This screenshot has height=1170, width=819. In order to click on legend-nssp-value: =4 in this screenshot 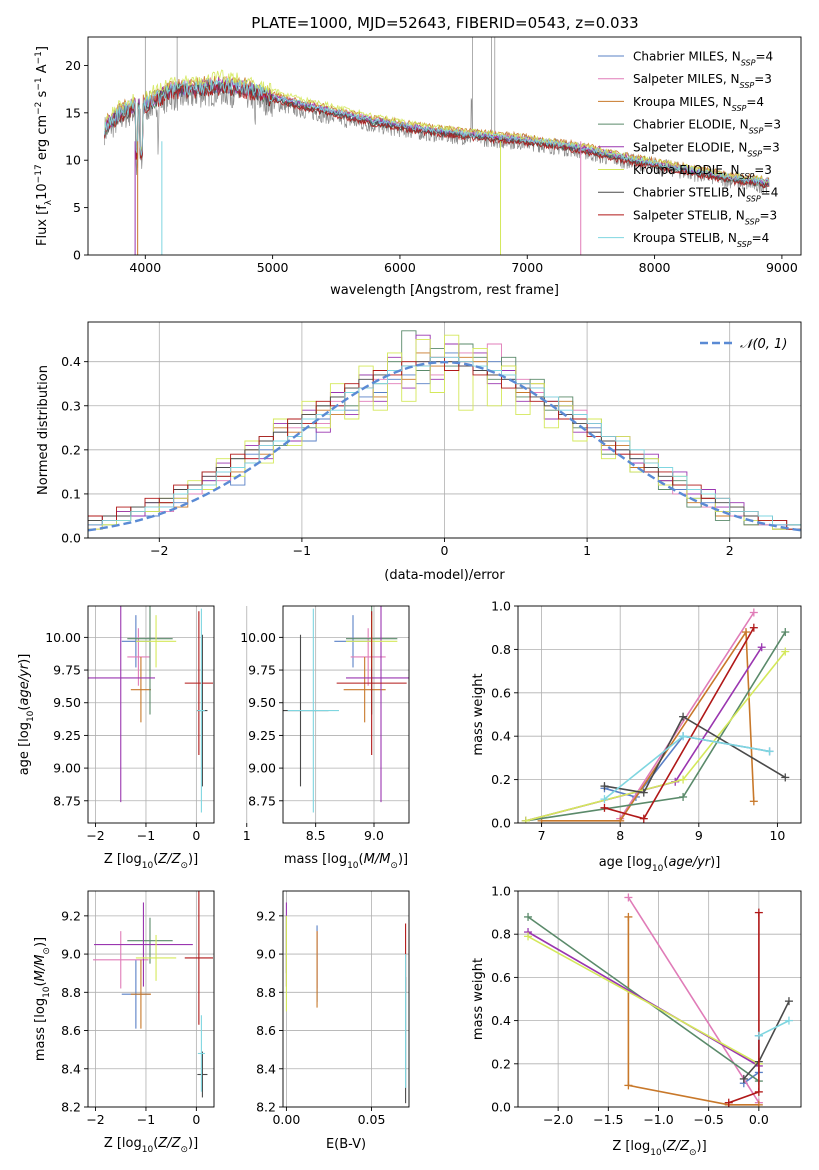, I will do `click(761, 238)`.